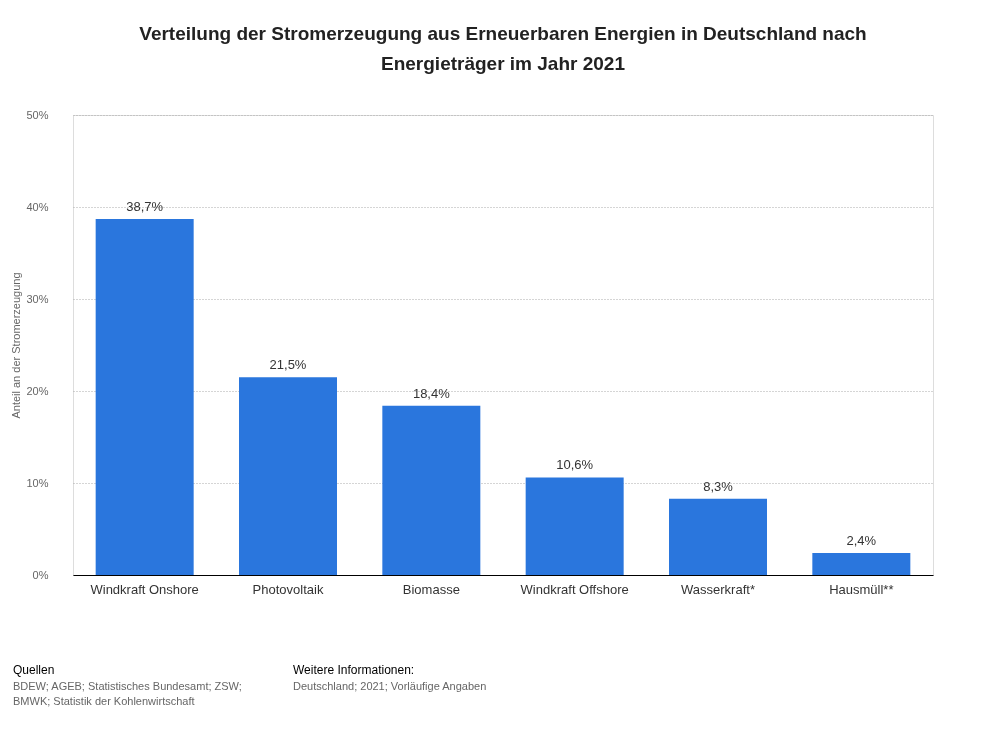 This screenshot has height=753, width=1008. What do you see at coordinates (127, 693) in the screenshot?
I see `text: BDEW; AGEB; Statistisches Bundesamt; ZSW; BMWK; Statistik der Kohlenwirtschaft` at bounding box center [127, 693].